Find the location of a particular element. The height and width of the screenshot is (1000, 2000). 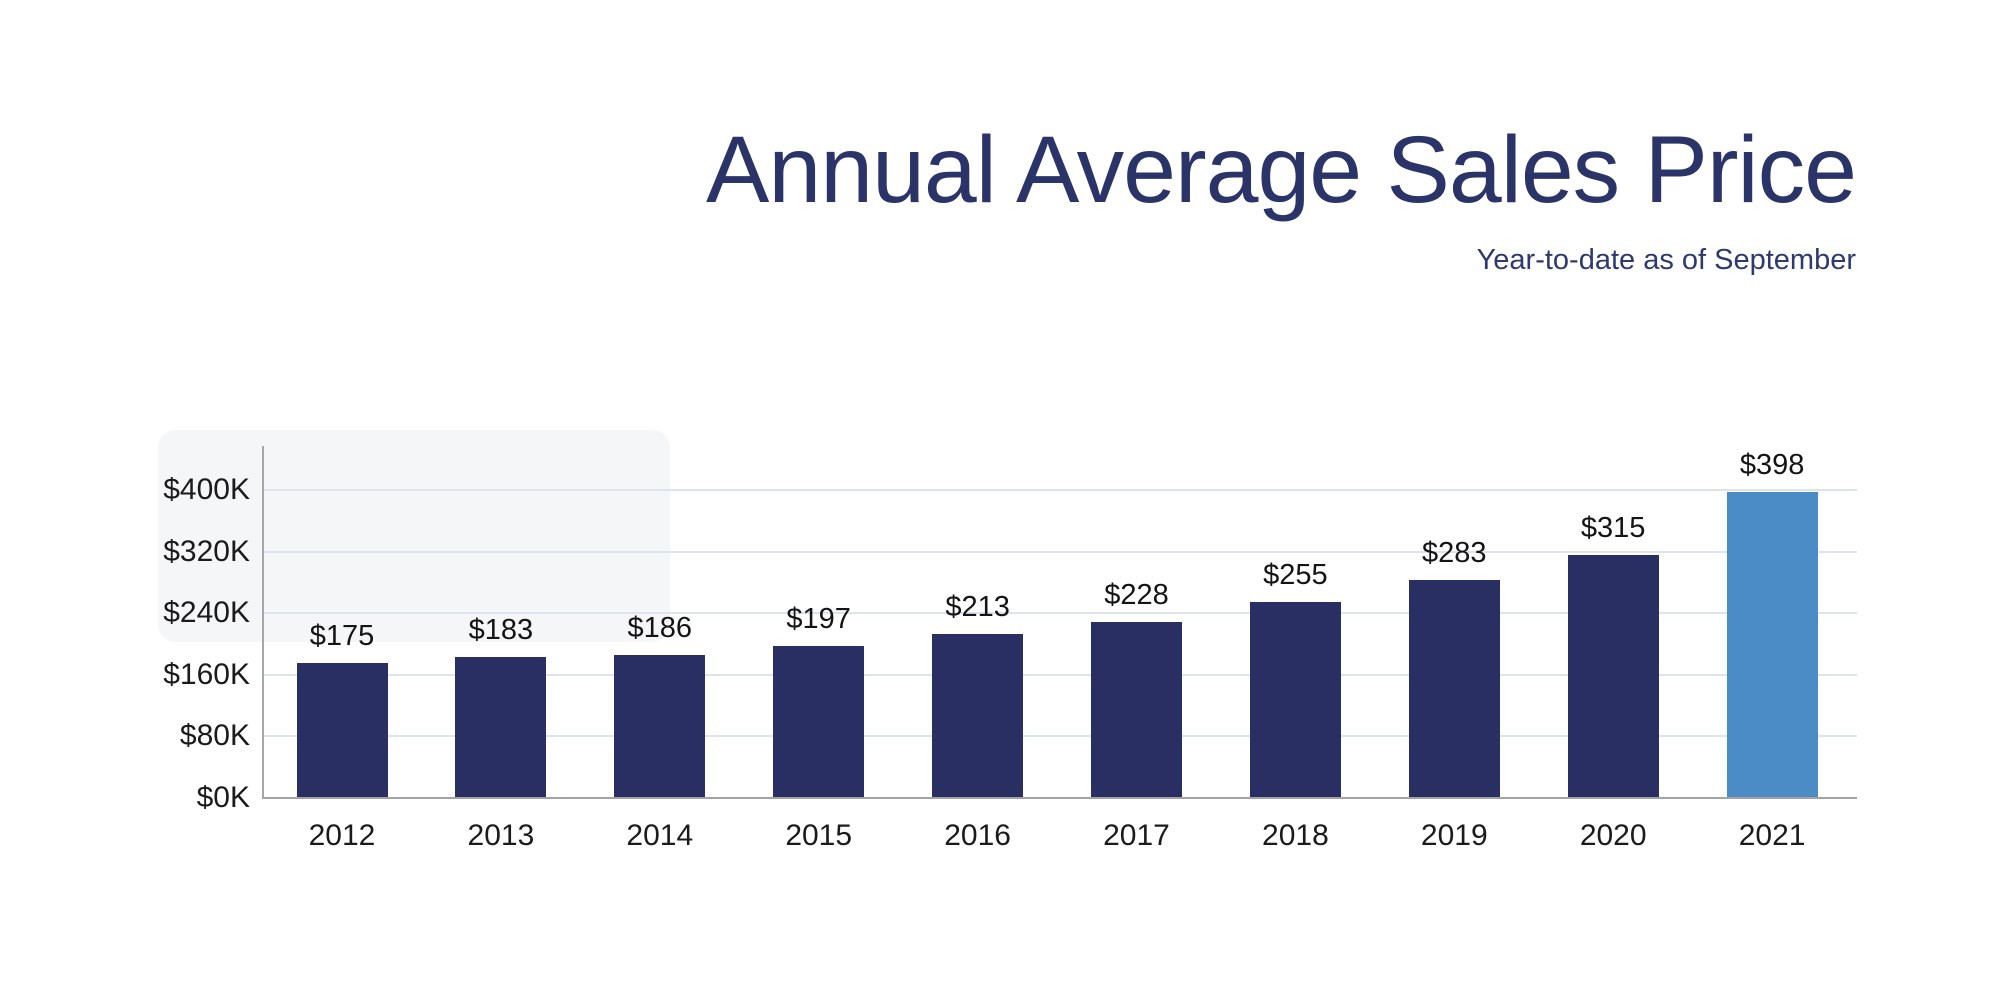

bar-2019 is located at coordinates (1454, 689).